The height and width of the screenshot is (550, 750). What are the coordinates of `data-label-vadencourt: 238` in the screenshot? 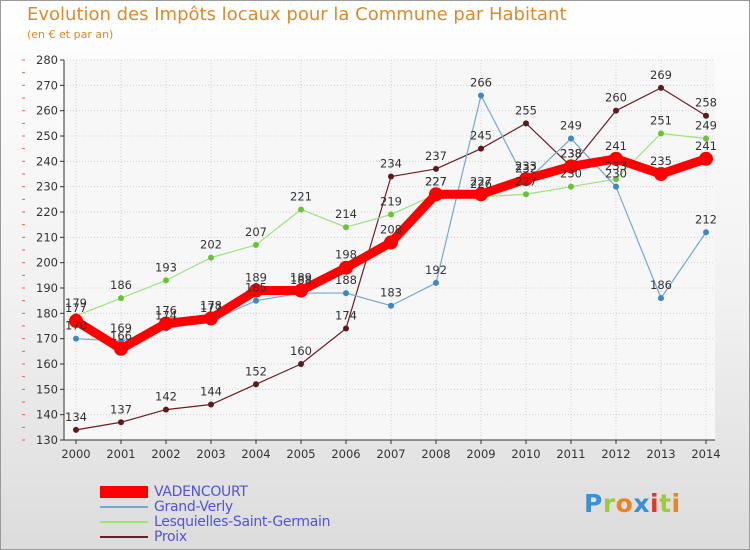 It's located at (571, 153).